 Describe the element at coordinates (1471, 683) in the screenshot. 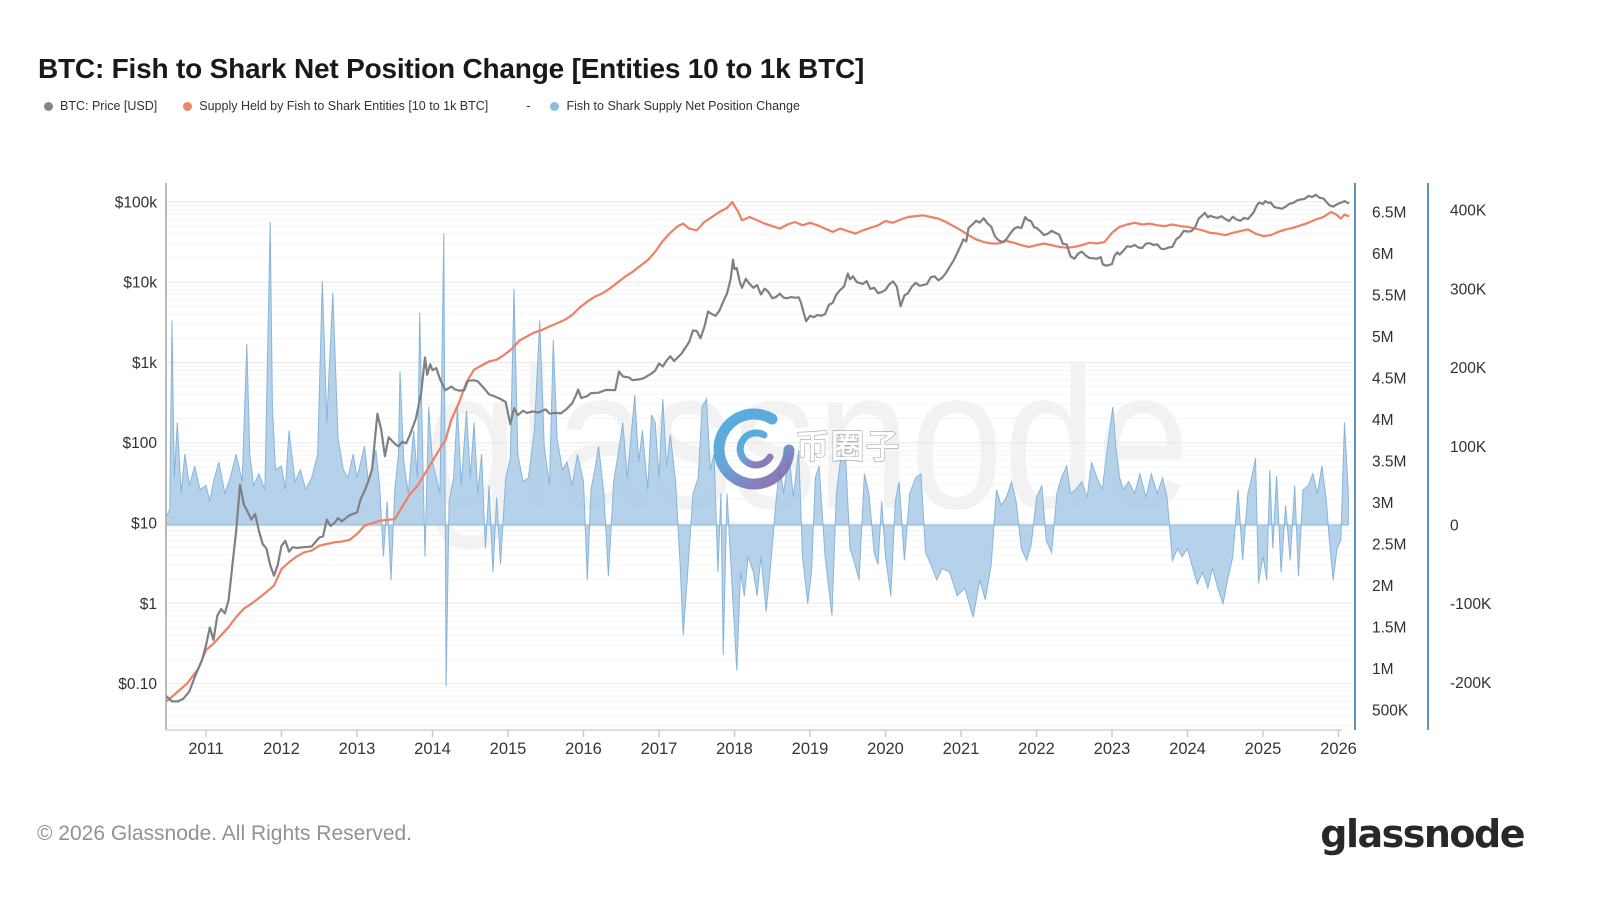

I see `net-axis-label: -200K` at that location.